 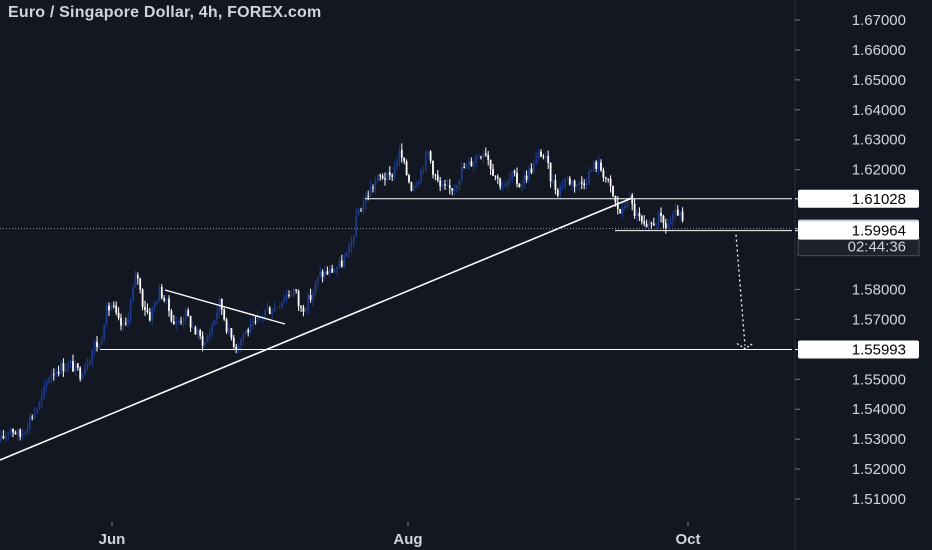 I want to click on countdown-label: 02:44:36, so click(x=877, y=247).